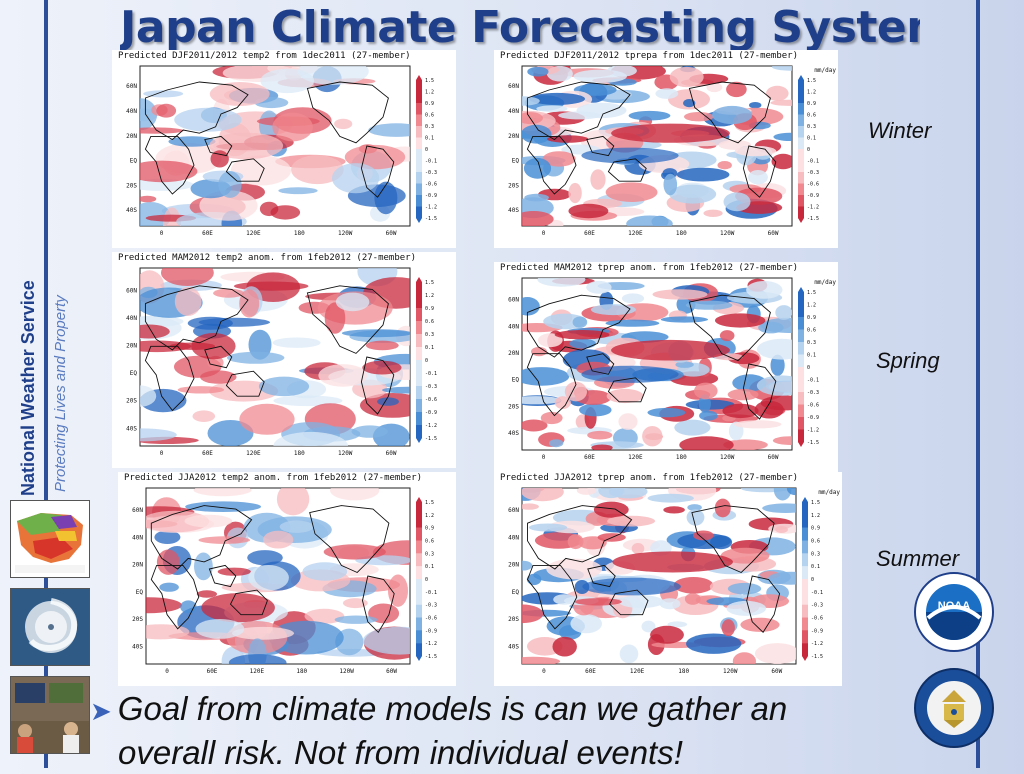 Image resolution: width=1024 pixels, height=774 pixels. Describe the element at coordinates (978, 384) in the screenshot. I see `right-accent-bar` at that location.